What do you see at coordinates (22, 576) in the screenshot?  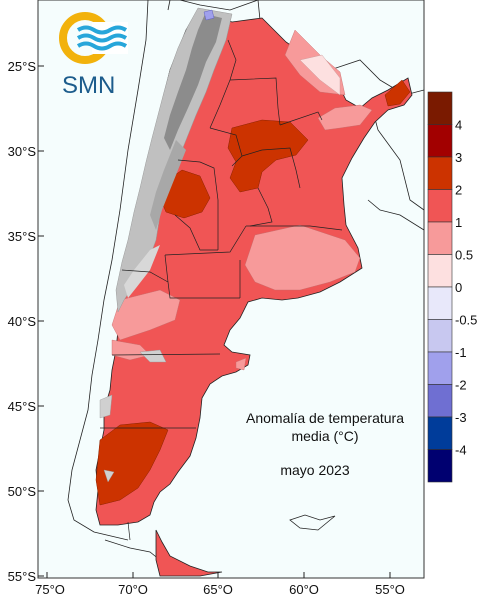 I see `lat-label-55: 55°S` at bounding box center [22, 576].